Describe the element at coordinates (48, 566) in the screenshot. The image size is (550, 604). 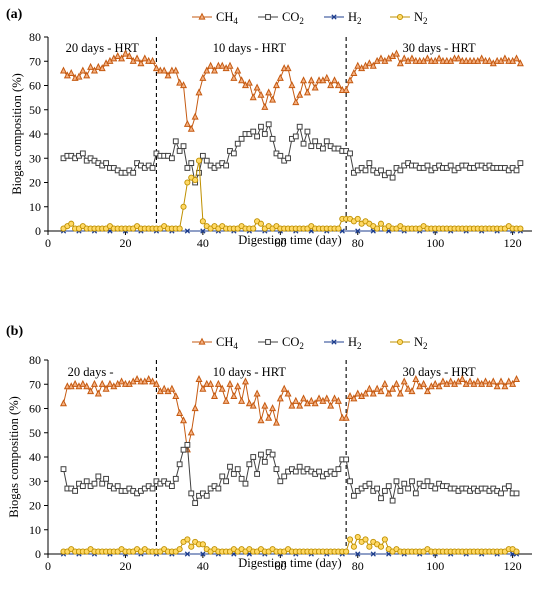
I see `x-tick-label: 0` at that location.